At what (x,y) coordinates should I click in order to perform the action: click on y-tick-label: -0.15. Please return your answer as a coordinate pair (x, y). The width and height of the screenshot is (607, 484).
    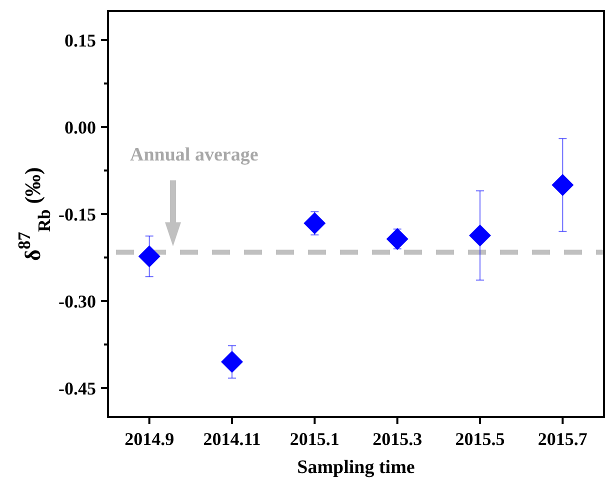
    Looking at the image, I should click on (77, 214).